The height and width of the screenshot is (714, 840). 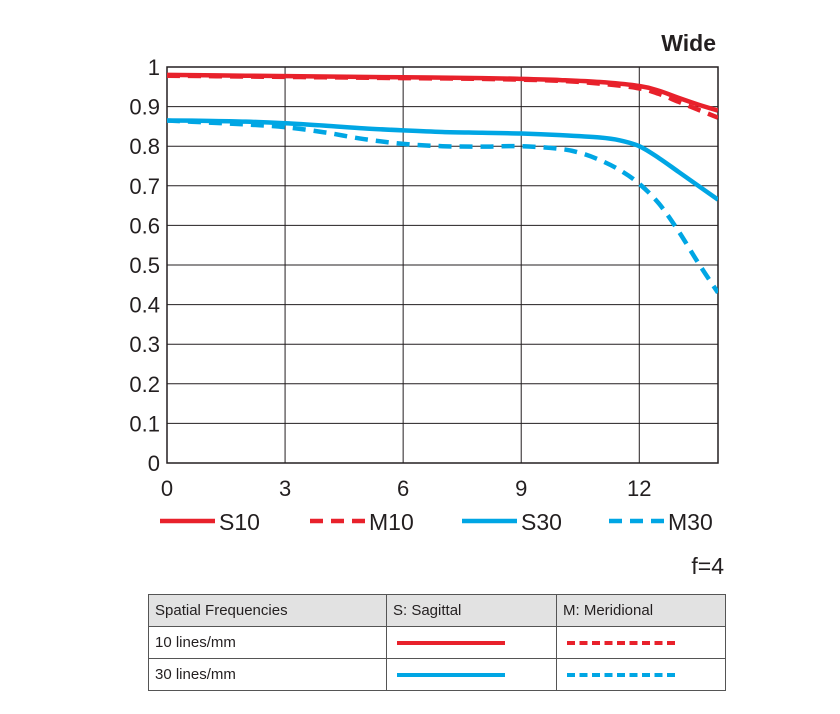 I want to click on y-tick-label: 0.8, so click(x=144, y=146).